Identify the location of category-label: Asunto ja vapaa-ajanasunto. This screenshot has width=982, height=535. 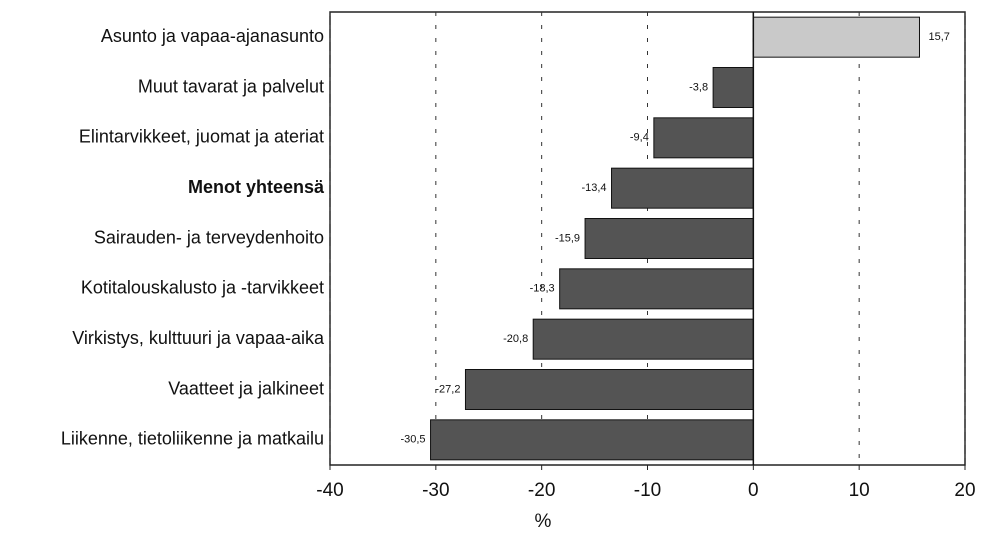
(212, 36).